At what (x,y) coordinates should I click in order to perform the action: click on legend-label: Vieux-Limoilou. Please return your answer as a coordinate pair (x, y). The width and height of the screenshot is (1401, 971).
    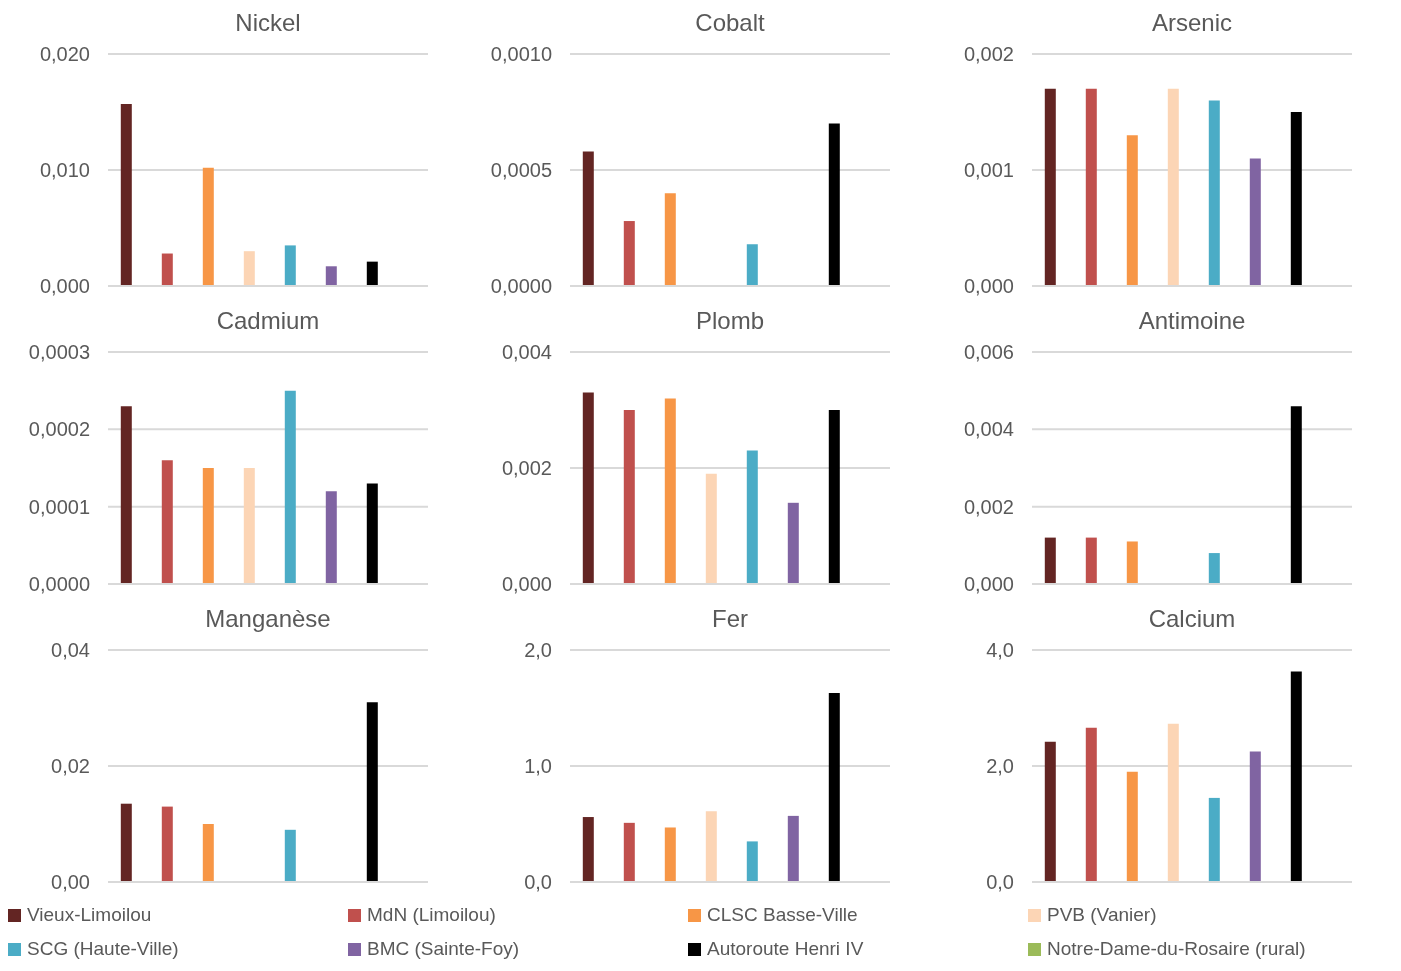
    Looking at the image, I should click on (89, 915).